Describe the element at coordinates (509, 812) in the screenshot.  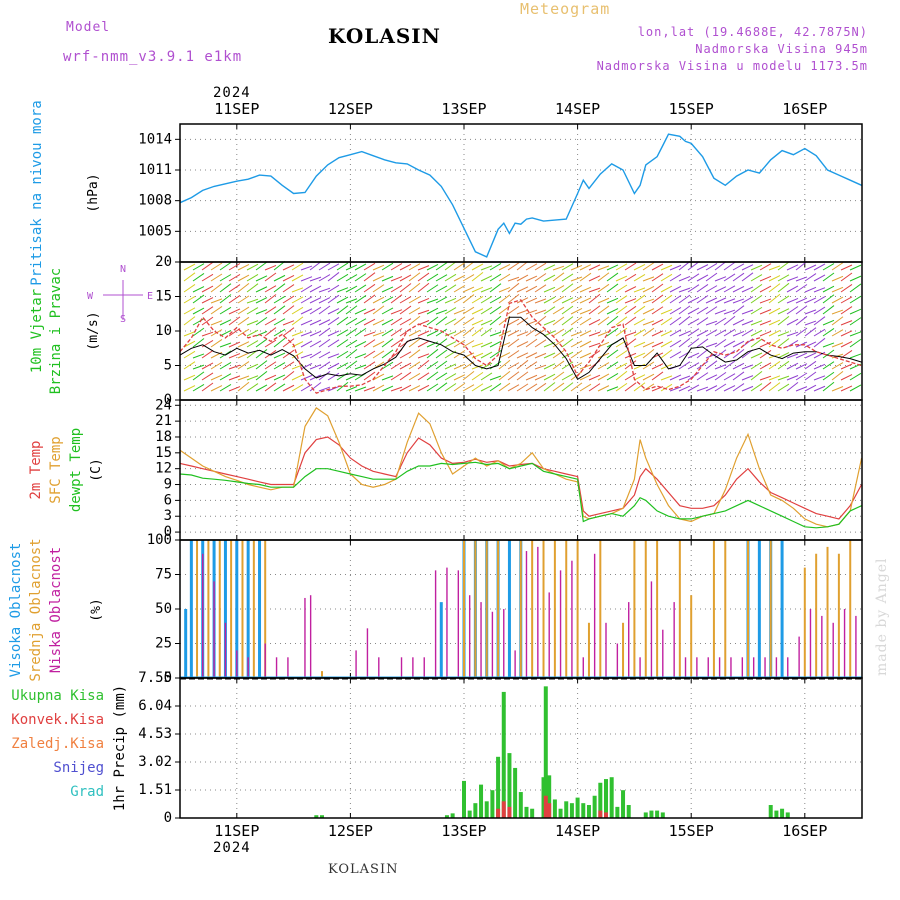
I see `conv-precip-bar` at that location.